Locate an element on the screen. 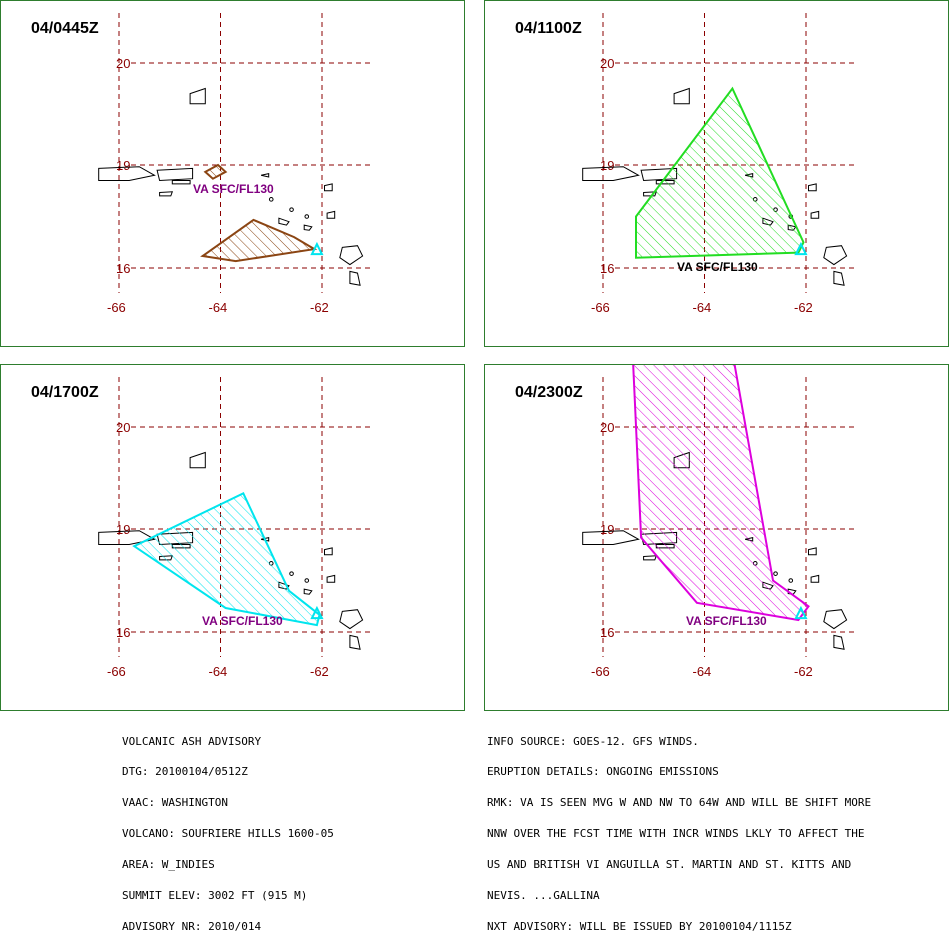  advisory-volcano: VOLCANO: SOUFRIERE HILLS 1600-05 is located at coordinates (228, 834).